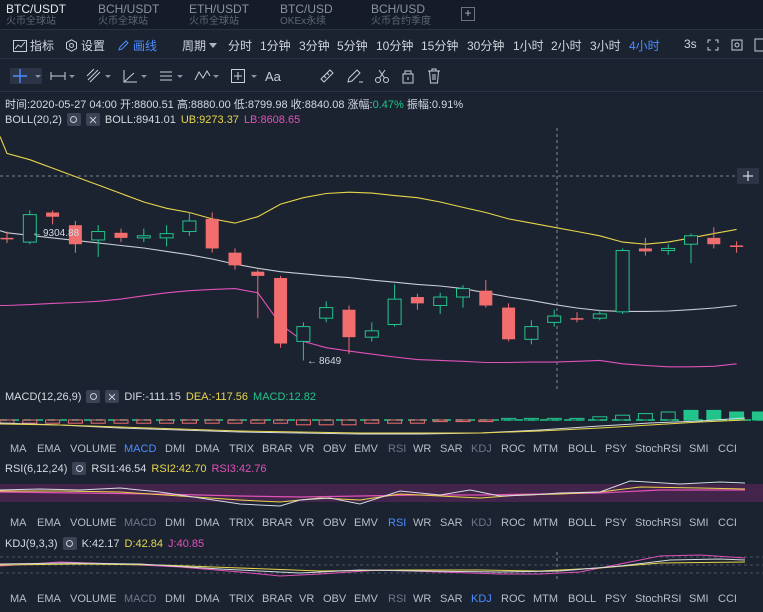 The height and width of the screenshot is (612, 763). What do you see at coordinates (207, 76) in the screenshot?
I see `wave-tool` at bounding box center [207, 76].